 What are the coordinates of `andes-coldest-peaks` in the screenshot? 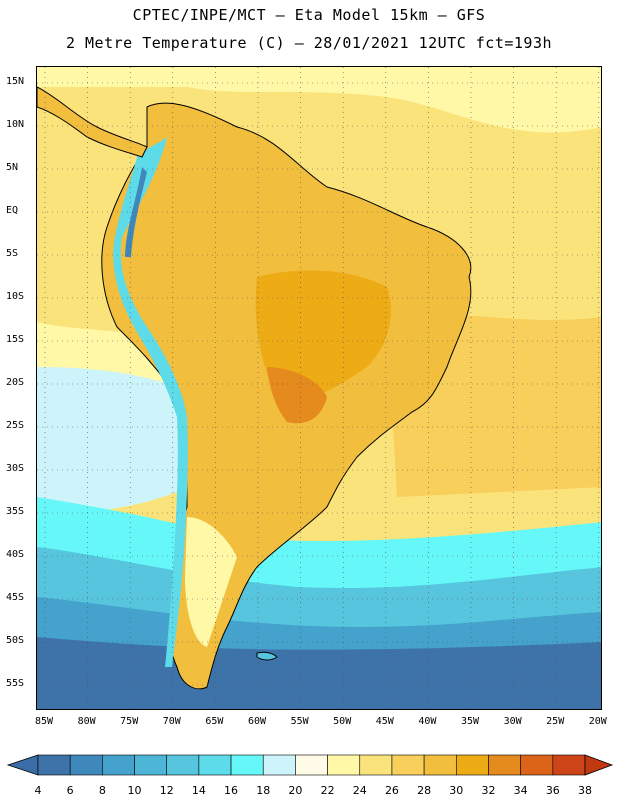 It's located at (136, 212).